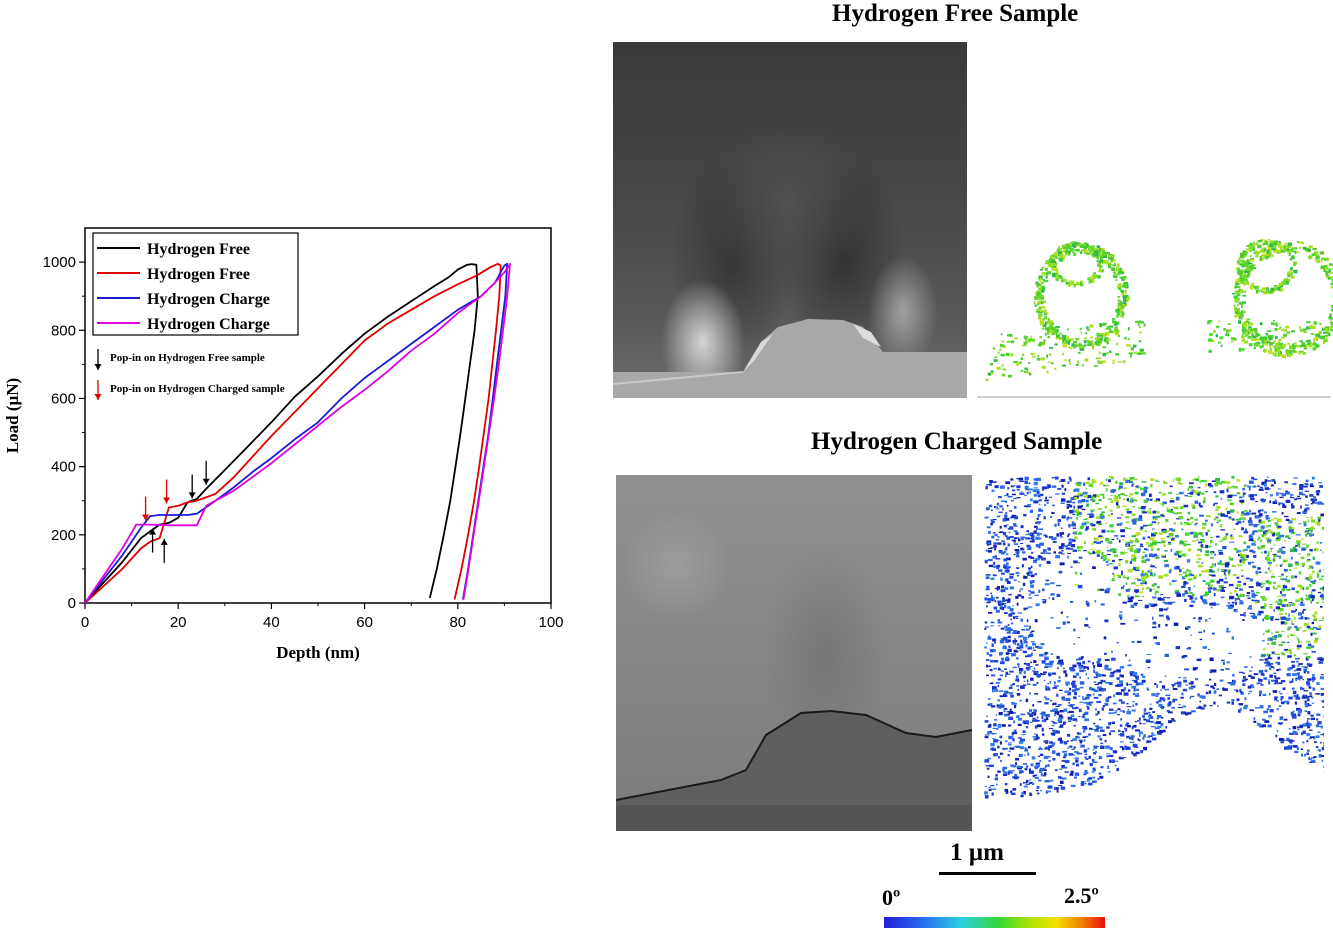 The height and width of the screenshot is (931, 1333). What do you see at coordinates (198, 249) in the screenshot?
I see `legend-label-1: Hydrogen Free` at bounding box center [198, 249].